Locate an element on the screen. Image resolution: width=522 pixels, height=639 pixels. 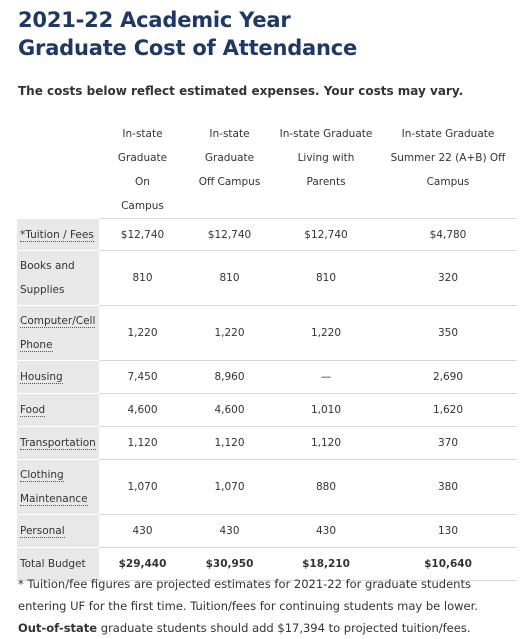
row-label-clothing: Clothing Maintenance is located at coordinates (58, 487).